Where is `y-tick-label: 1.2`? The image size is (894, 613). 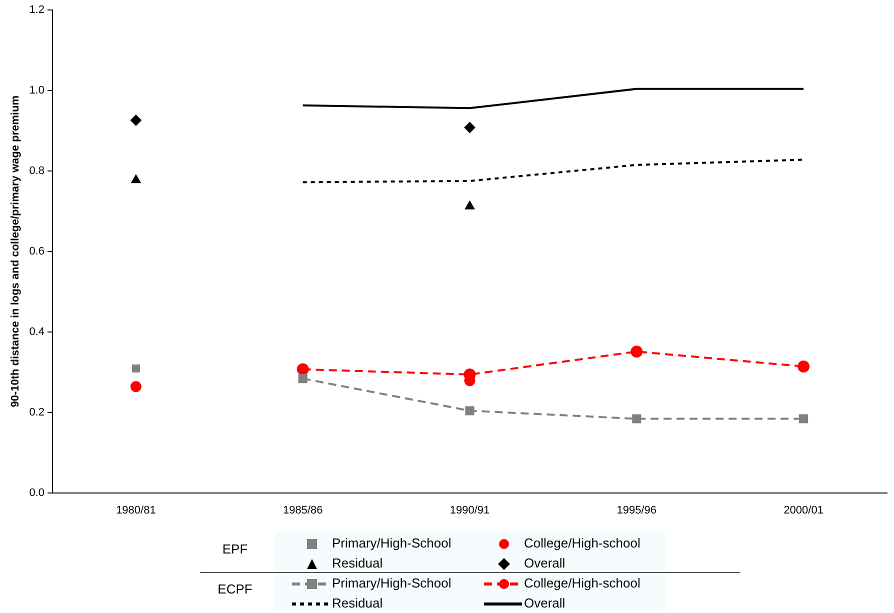
y-tick-label: 1.2 is located at coordinates (36, 10).